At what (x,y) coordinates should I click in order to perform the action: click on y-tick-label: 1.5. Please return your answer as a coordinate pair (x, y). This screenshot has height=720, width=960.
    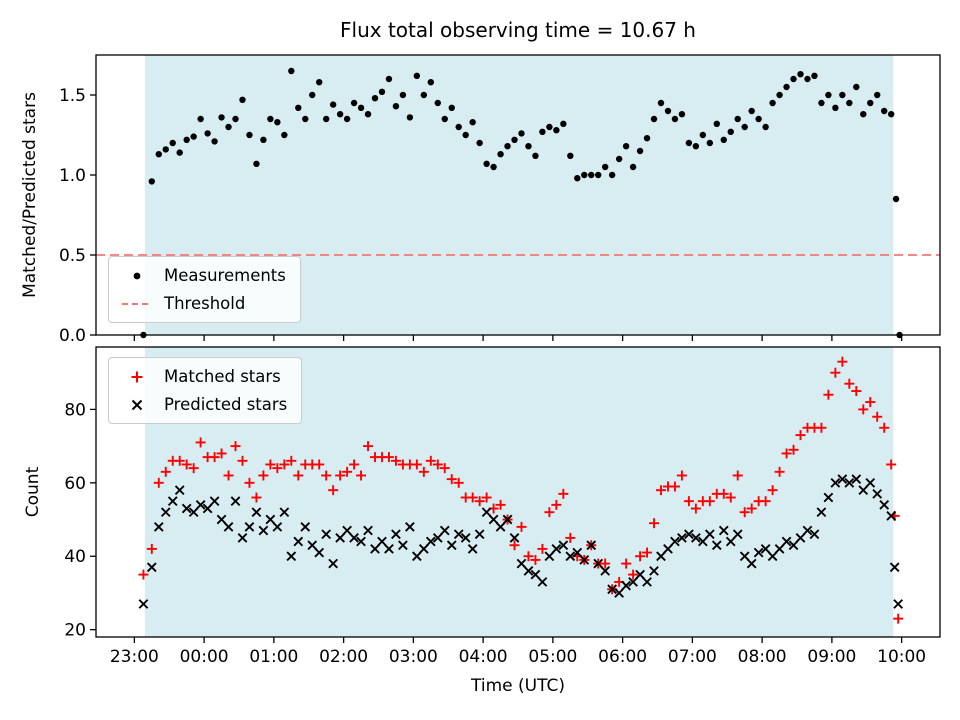
    Looking at the image, I should click on (72, 96).